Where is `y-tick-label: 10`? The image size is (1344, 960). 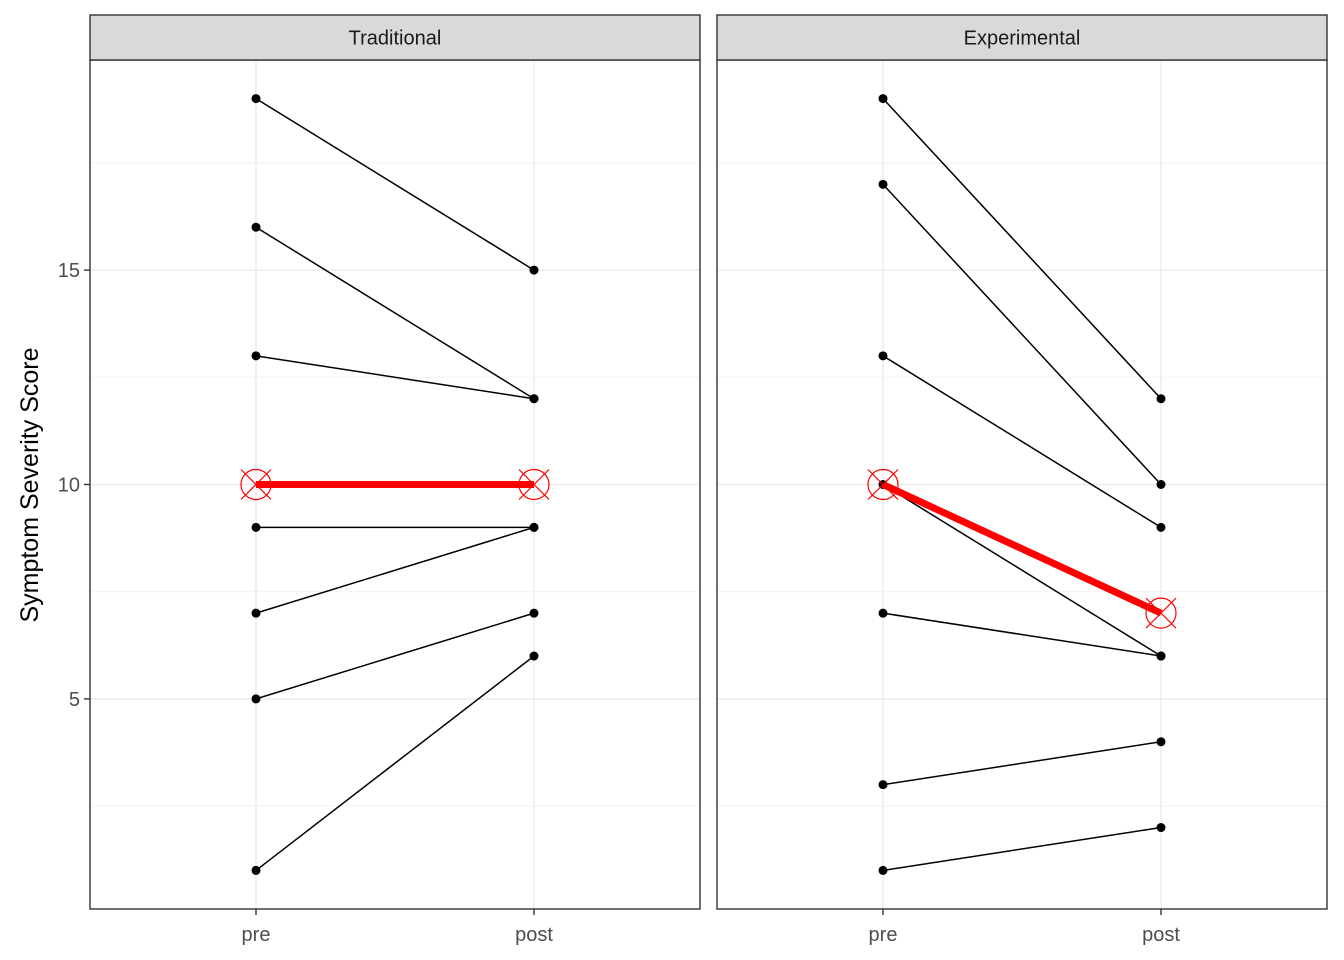 y-tick-label: 10 is located at coordinates (69, 486).